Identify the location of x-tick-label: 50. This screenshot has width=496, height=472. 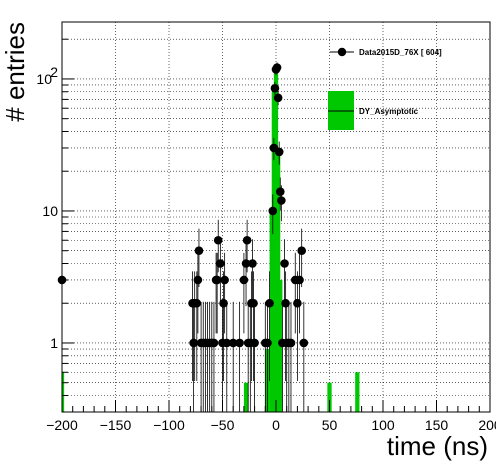
(330, 425).